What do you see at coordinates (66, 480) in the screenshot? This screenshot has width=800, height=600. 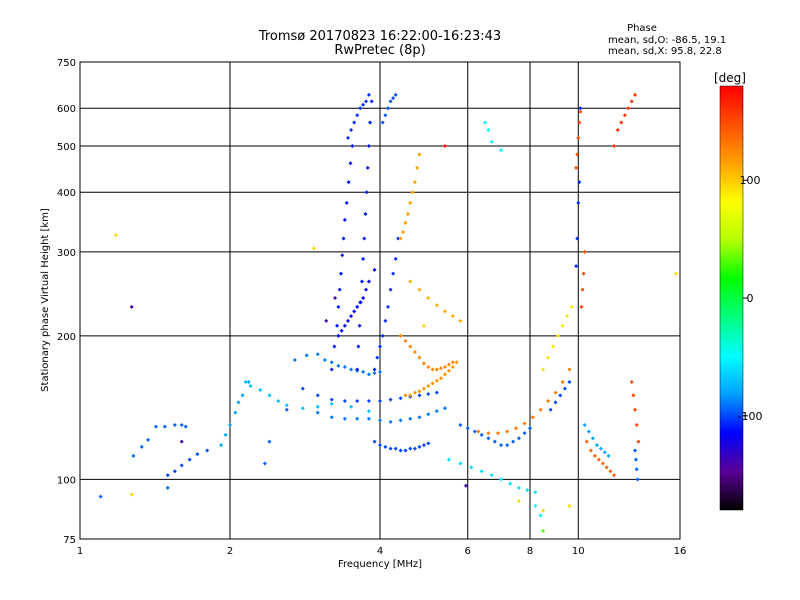 I see `y-tick-label: 100` at bounding box center [66, 480].